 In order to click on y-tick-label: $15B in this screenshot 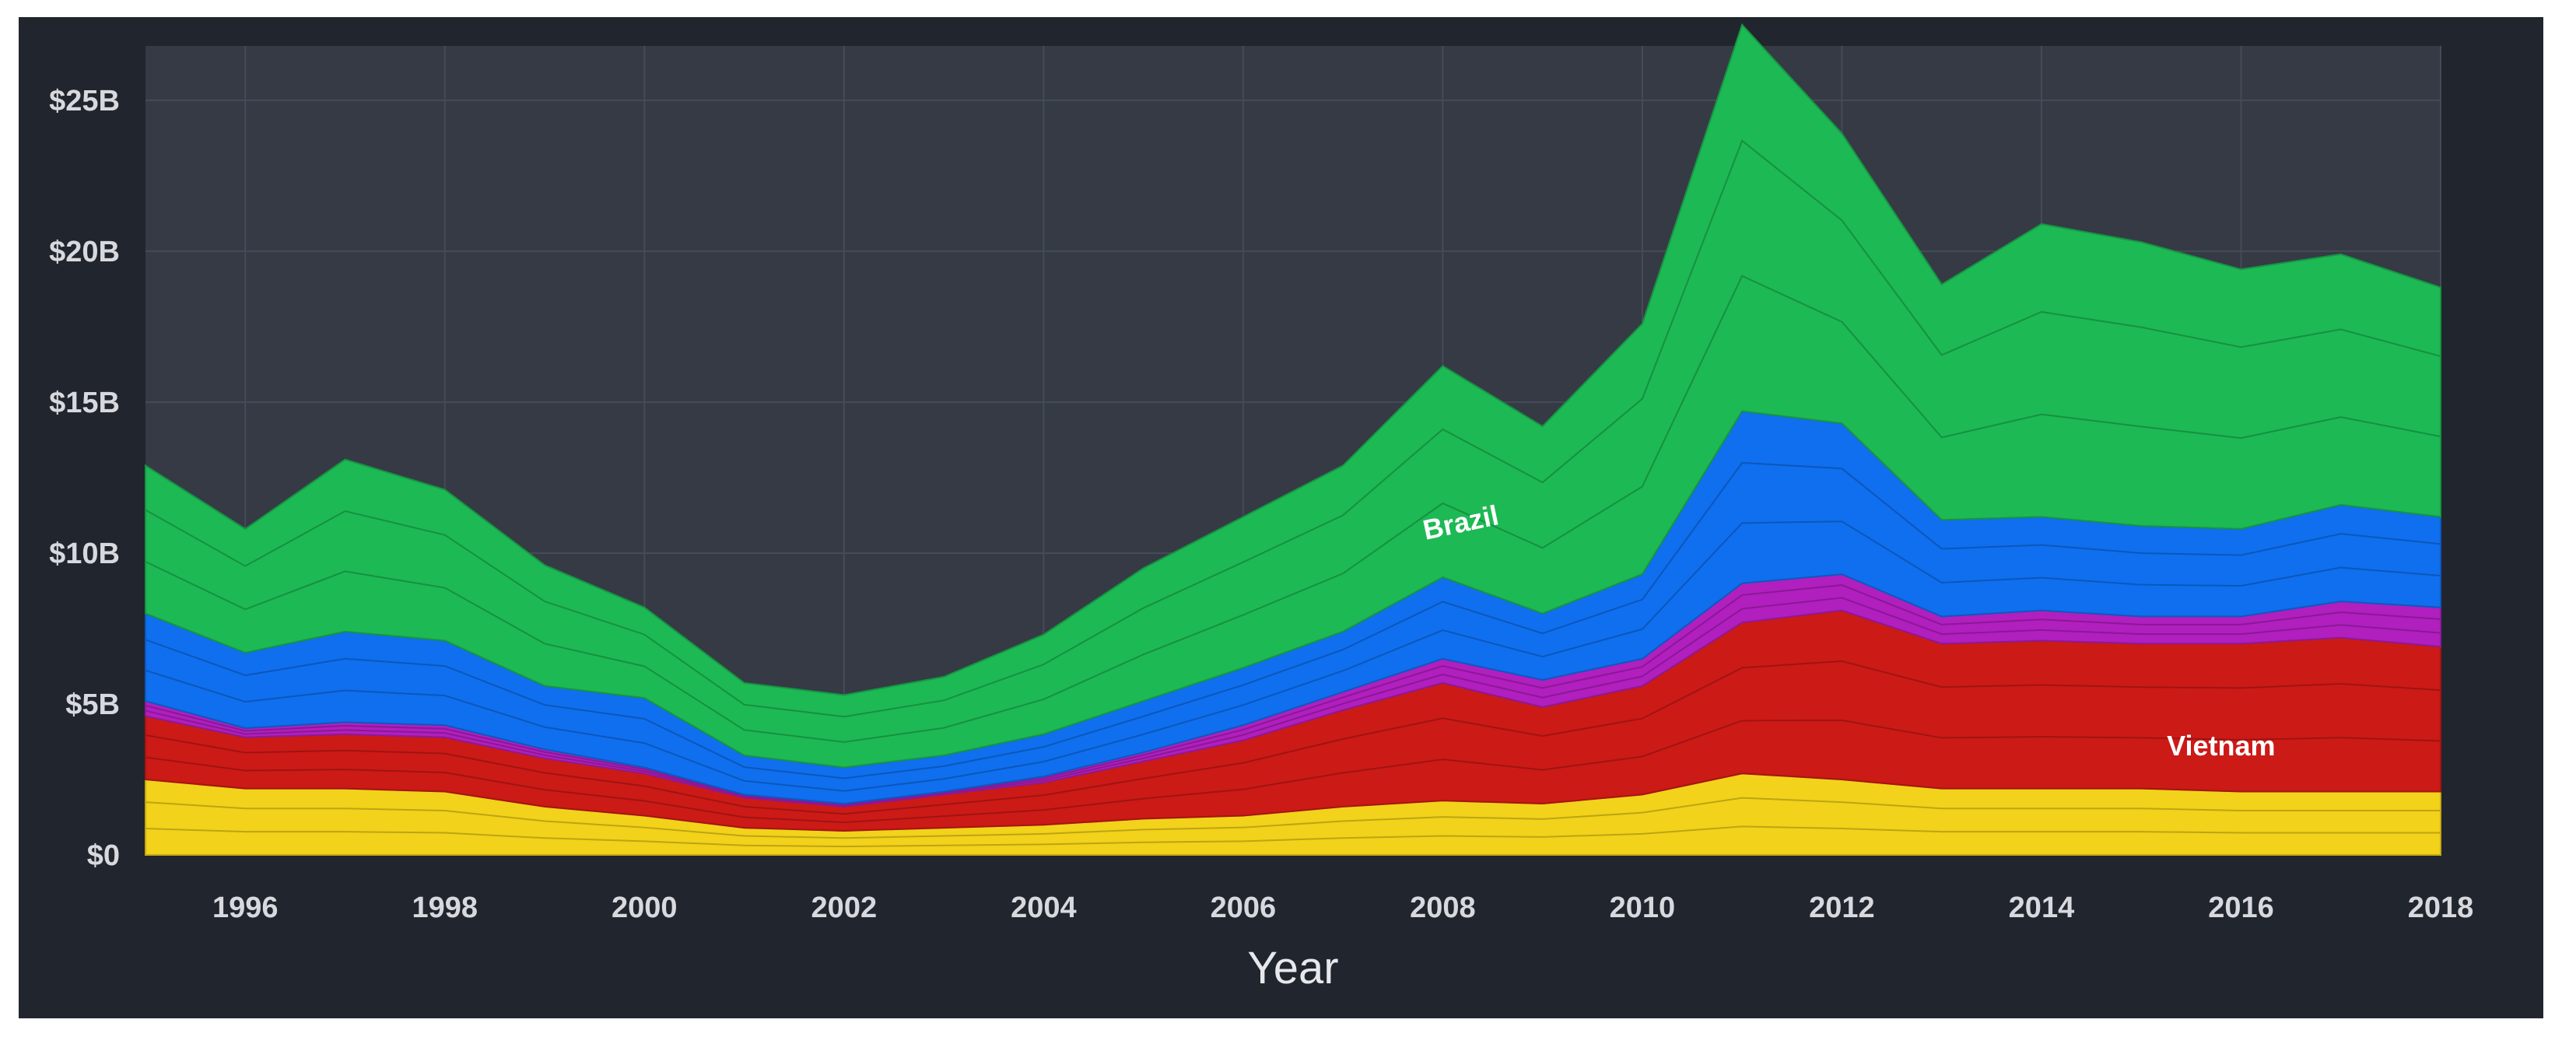, I will do `click(85, 403)`.